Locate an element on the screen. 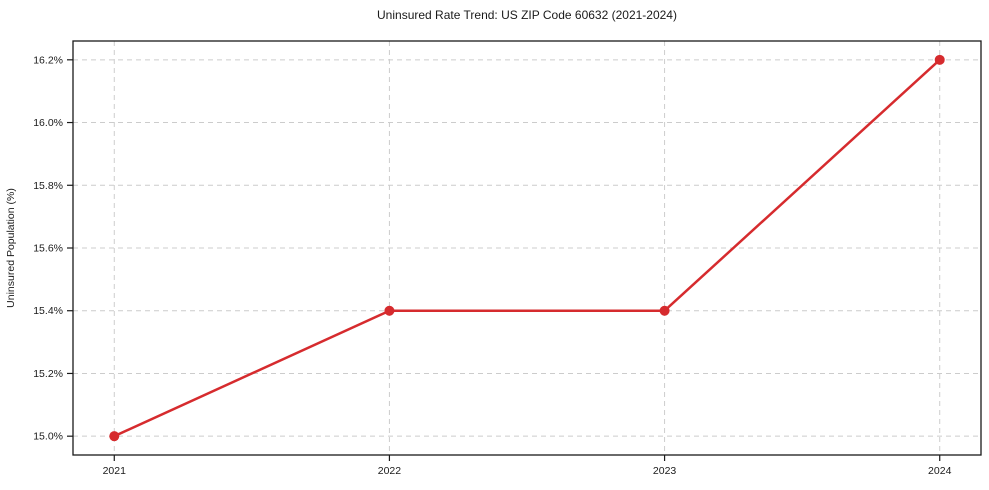 This screenshot has width=989, height=490. y-tick-label: 15.0% is located at coordinates (48, 437).